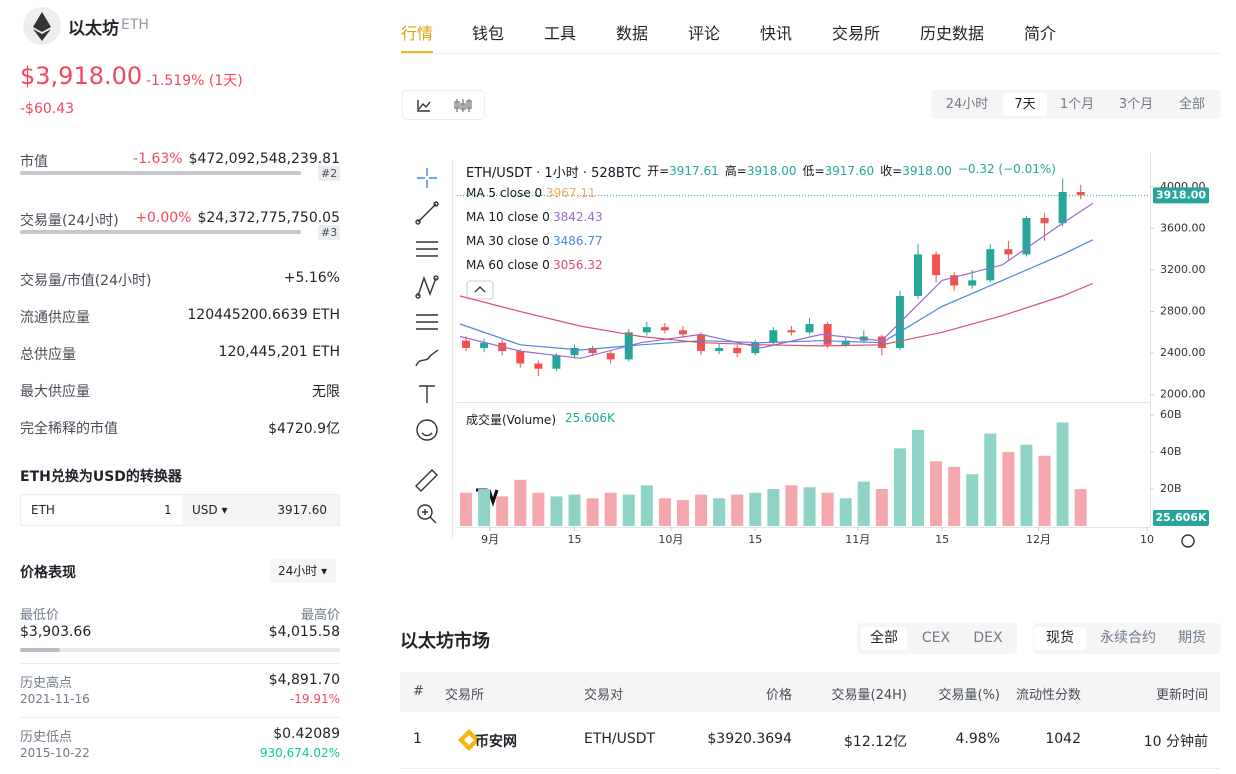 This screenshot has width=1236, height=774. I want to click on table-cell: ETH/USDT, so click(620, 739).